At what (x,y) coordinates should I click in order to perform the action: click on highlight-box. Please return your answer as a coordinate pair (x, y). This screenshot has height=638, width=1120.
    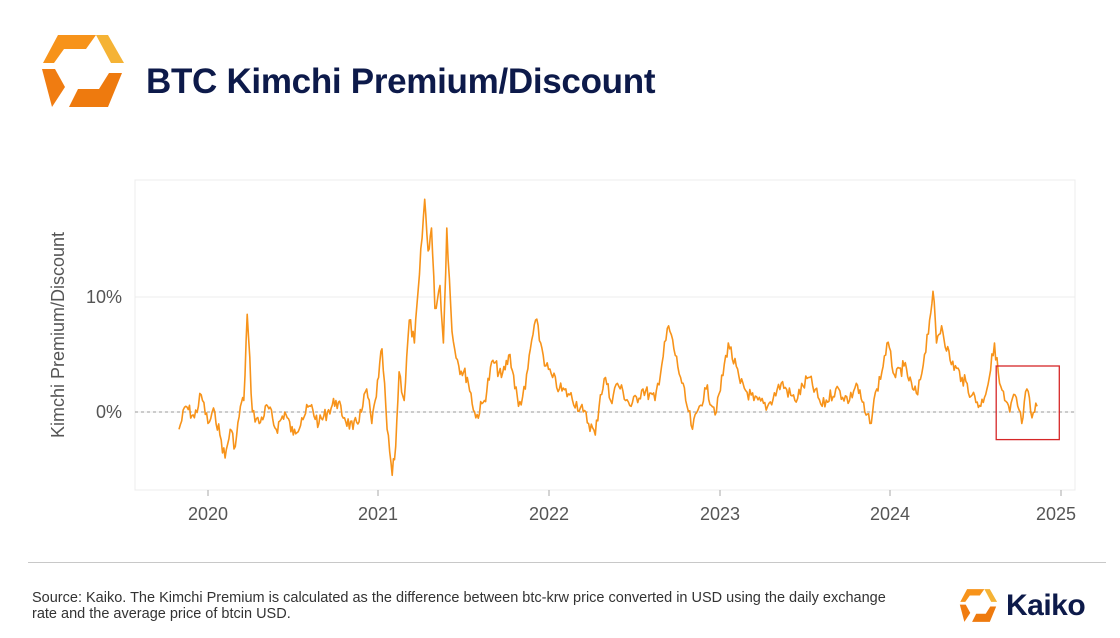
    Looking at the image, I should click on (1027, 403).